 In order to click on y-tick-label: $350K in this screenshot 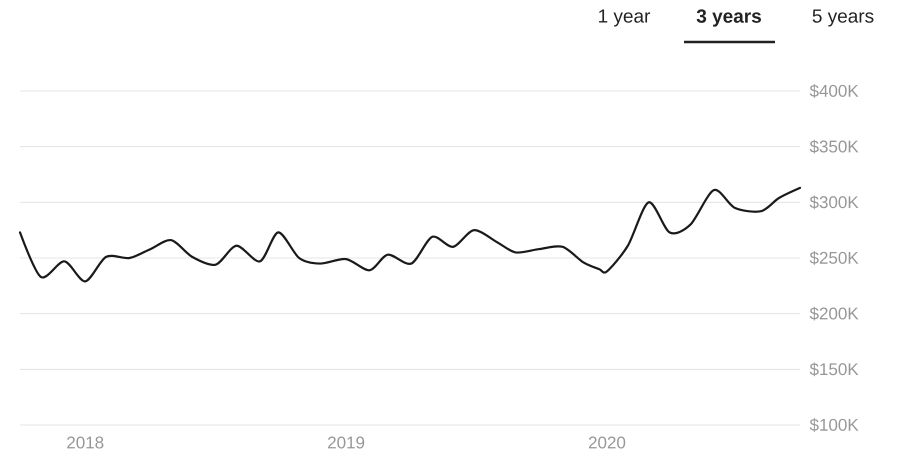, I will do `click(834, 147)`.